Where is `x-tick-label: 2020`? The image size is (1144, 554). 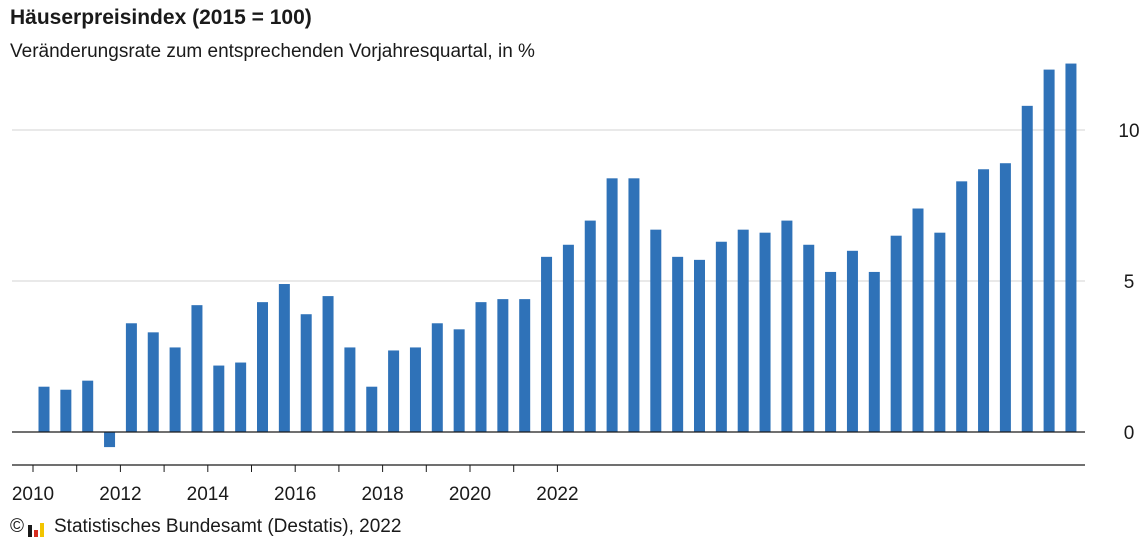
x-tick-label: 2020 is located at coordinates (470, 494).